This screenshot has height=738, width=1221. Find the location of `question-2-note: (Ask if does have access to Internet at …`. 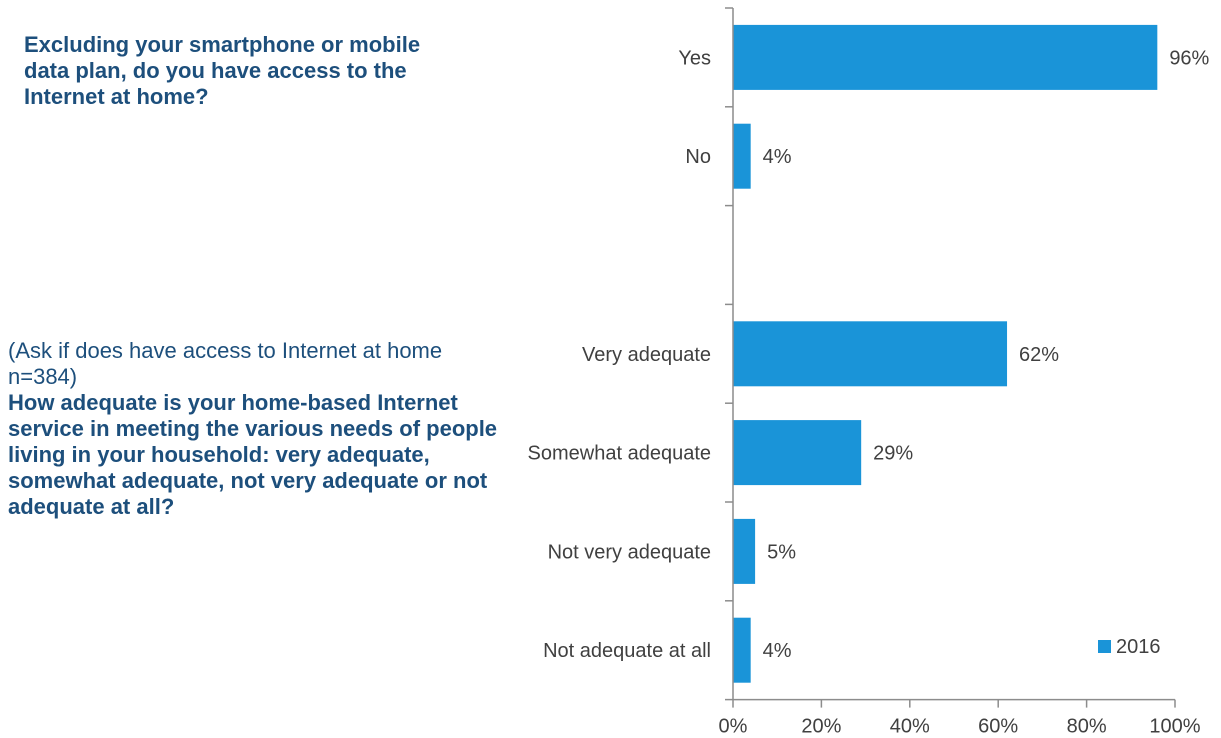

question-2-note: (Ask if does have access to Internet at … is located at coordinates (225, 363).